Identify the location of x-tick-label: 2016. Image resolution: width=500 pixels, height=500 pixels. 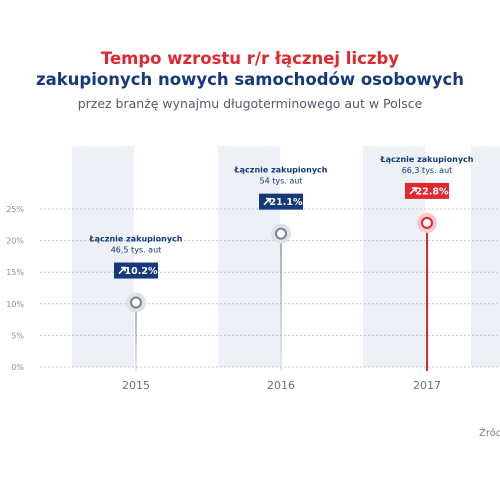
(281, 385).